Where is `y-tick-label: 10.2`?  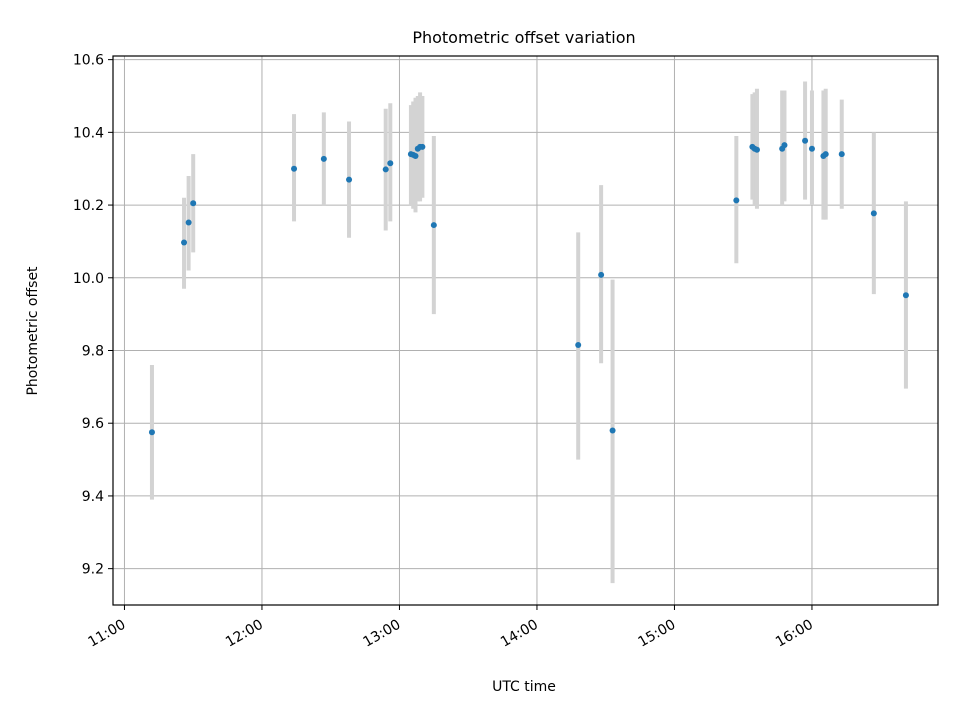
y-tick-label: 10.2 is located at coordinates (88, 206).